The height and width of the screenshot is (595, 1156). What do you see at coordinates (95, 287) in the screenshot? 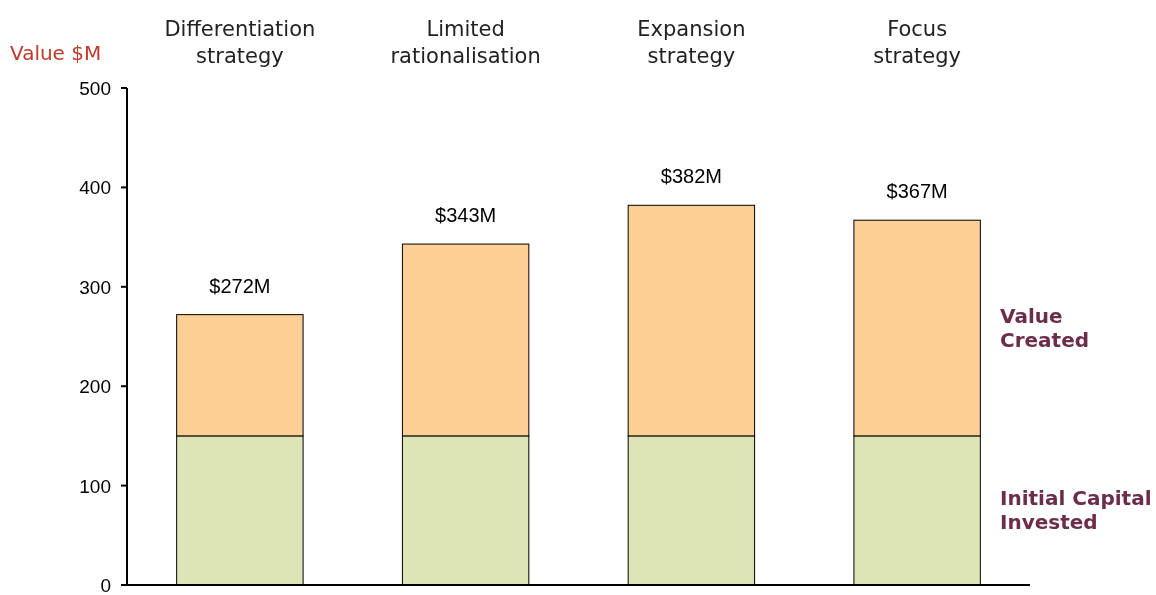
I see `y-tick-label: 300` at bounding box center [95, 287].